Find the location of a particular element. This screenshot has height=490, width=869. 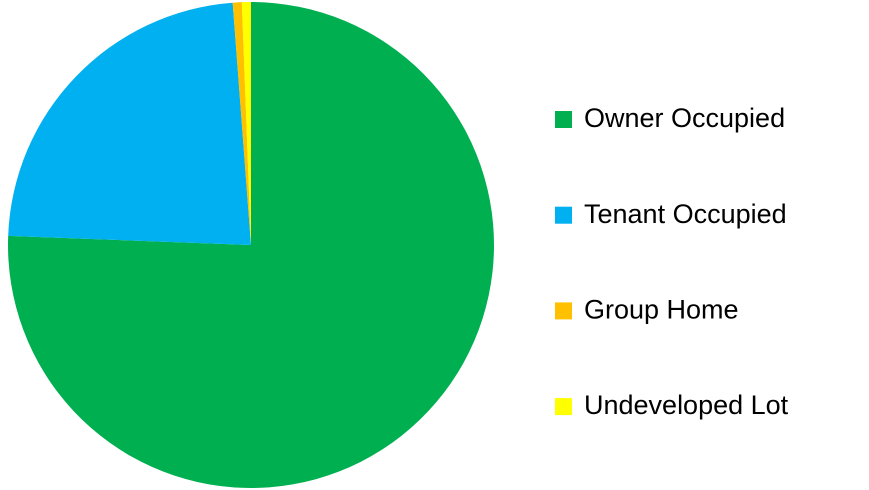

legend-label: Undeveloped Lot is located at coordinates (686, 405).